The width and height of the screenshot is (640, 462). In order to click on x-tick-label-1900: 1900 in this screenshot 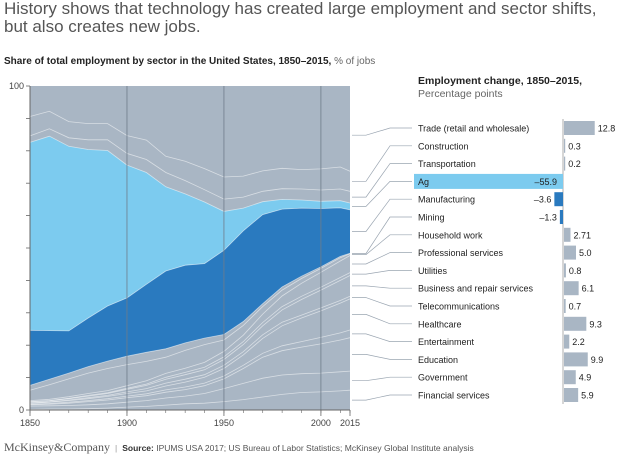, I will do `click(127, 423)`.